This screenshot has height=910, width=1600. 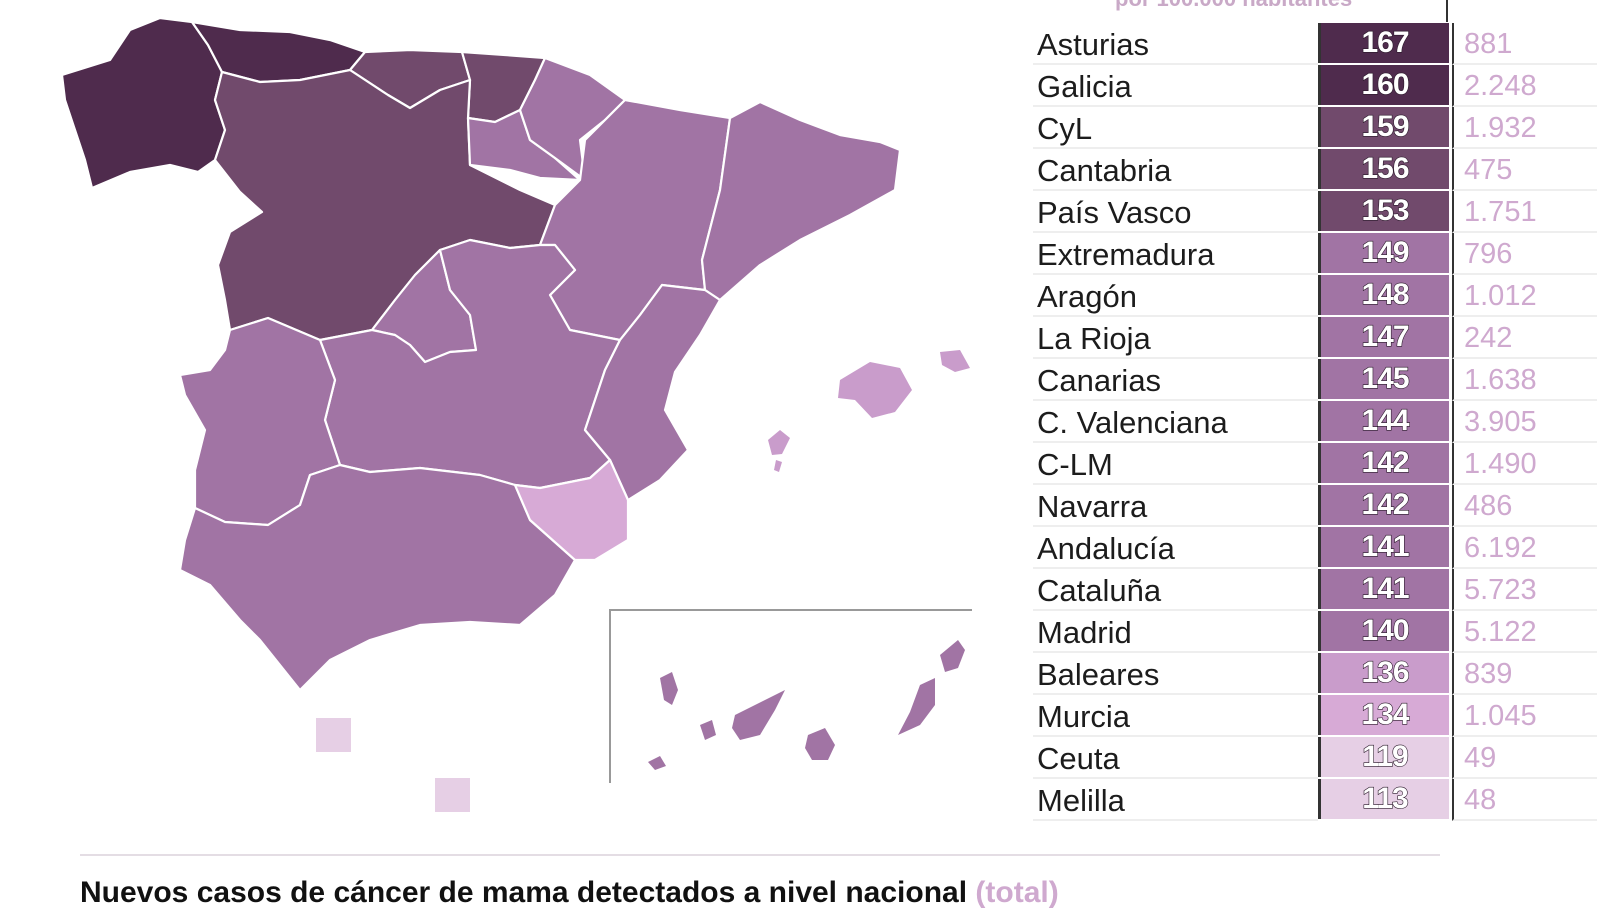 I want to click on region-name: La Rioja, so click(x=1094, y=338).